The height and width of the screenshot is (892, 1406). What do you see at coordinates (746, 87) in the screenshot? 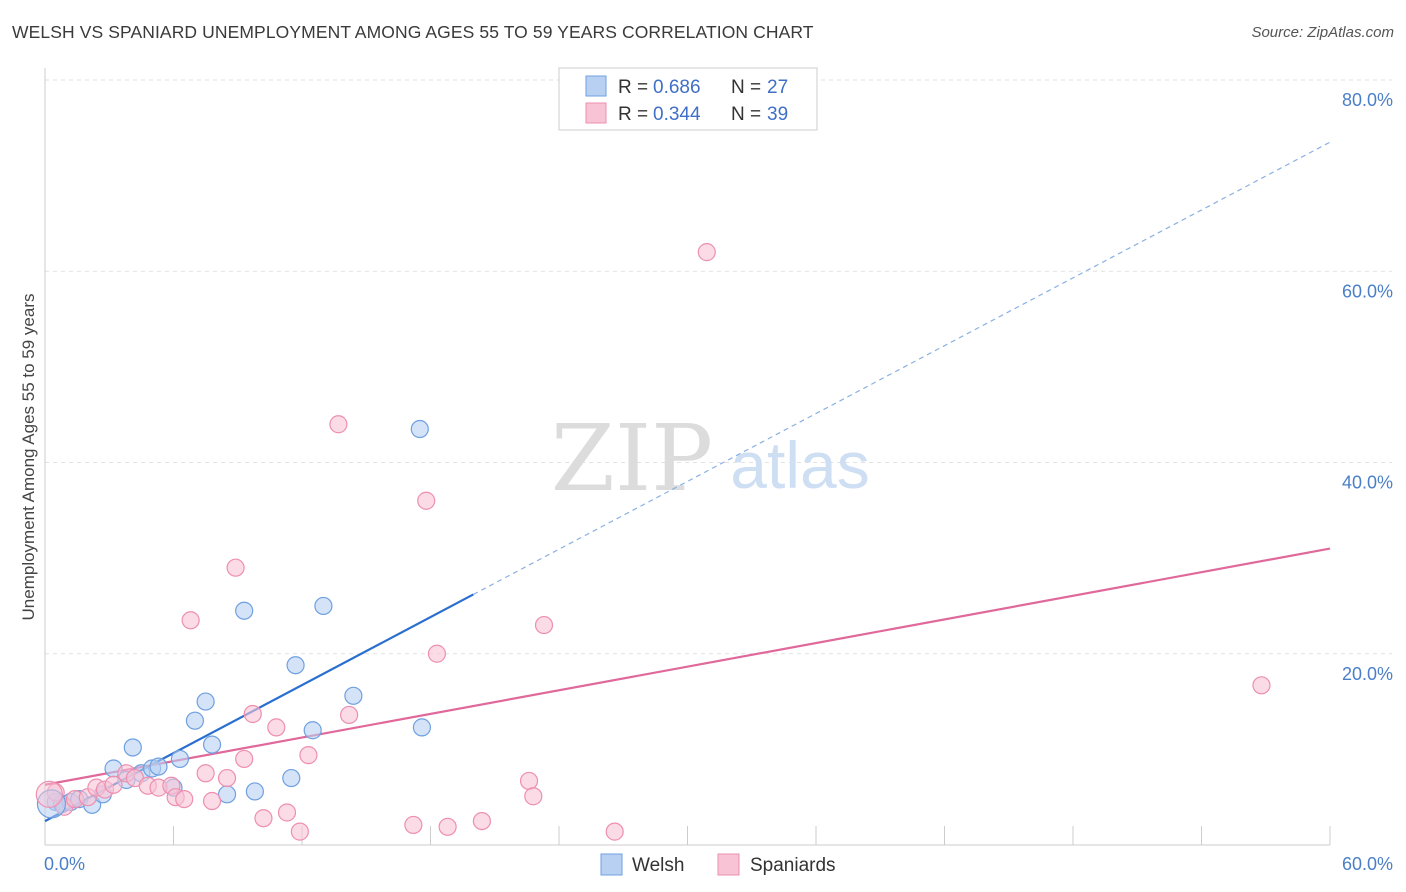
I see `welsh-n-label: N =` at bounding box center [746, 87].